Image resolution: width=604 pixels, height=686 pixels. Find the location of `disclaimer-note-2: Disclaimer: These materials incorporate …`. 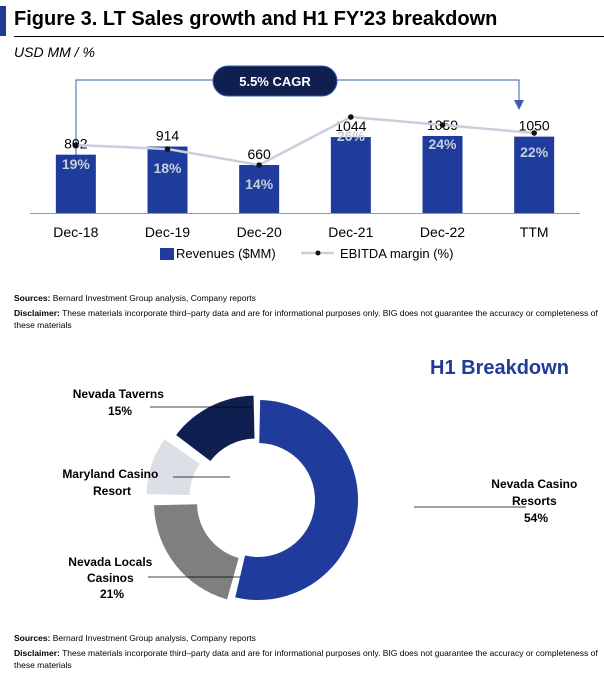

disclaimer-note-2: Disclaimer: These materials incorporate … is located at coordinates (306, 659).